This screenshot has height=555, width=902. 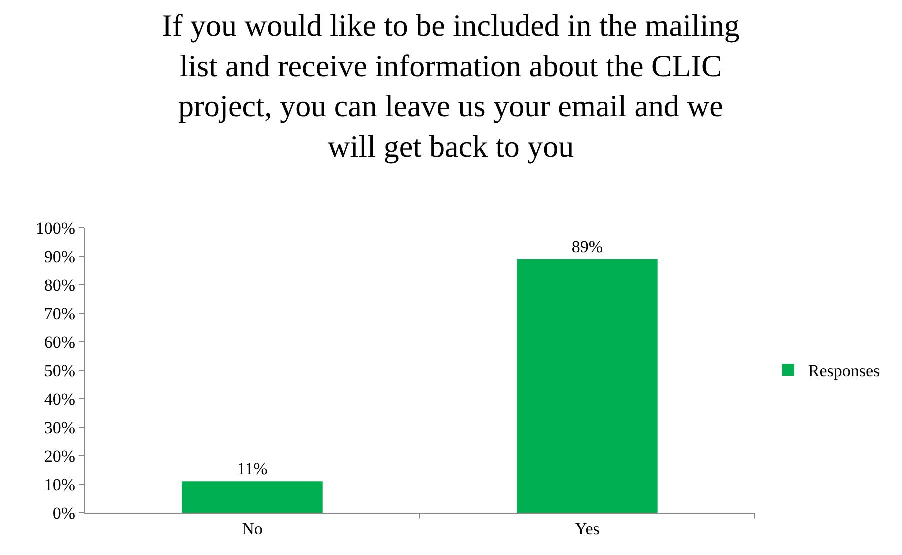 I want to click on y-tick-label: 20%, so click(x=60, y=456).